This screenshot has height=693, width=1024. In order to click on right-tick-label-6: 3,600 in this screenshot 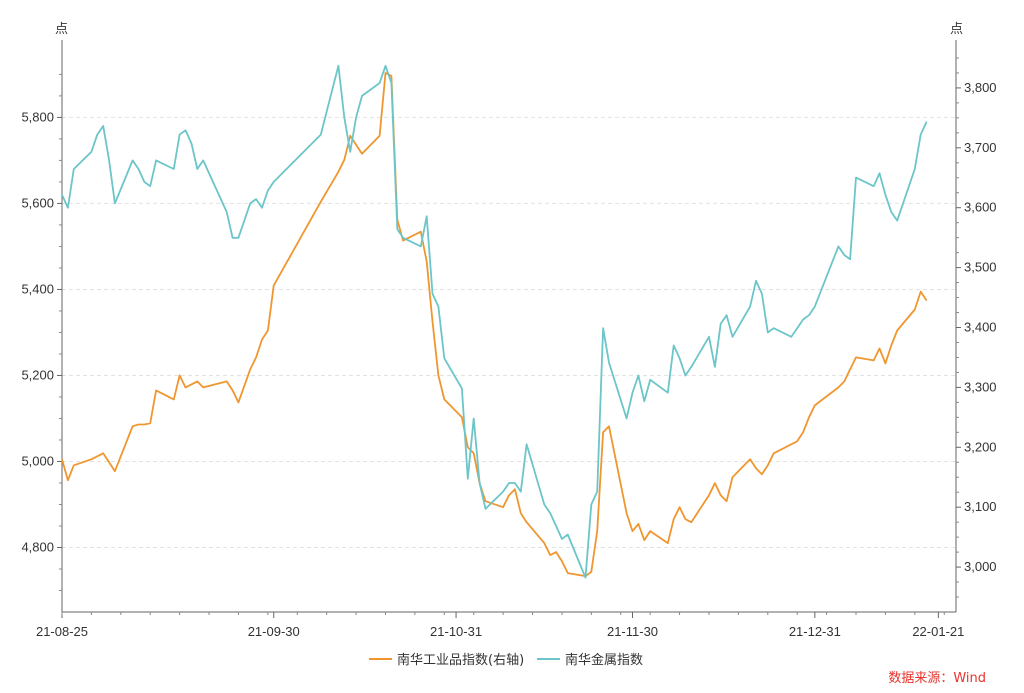, I will do `click(980, 207)`.